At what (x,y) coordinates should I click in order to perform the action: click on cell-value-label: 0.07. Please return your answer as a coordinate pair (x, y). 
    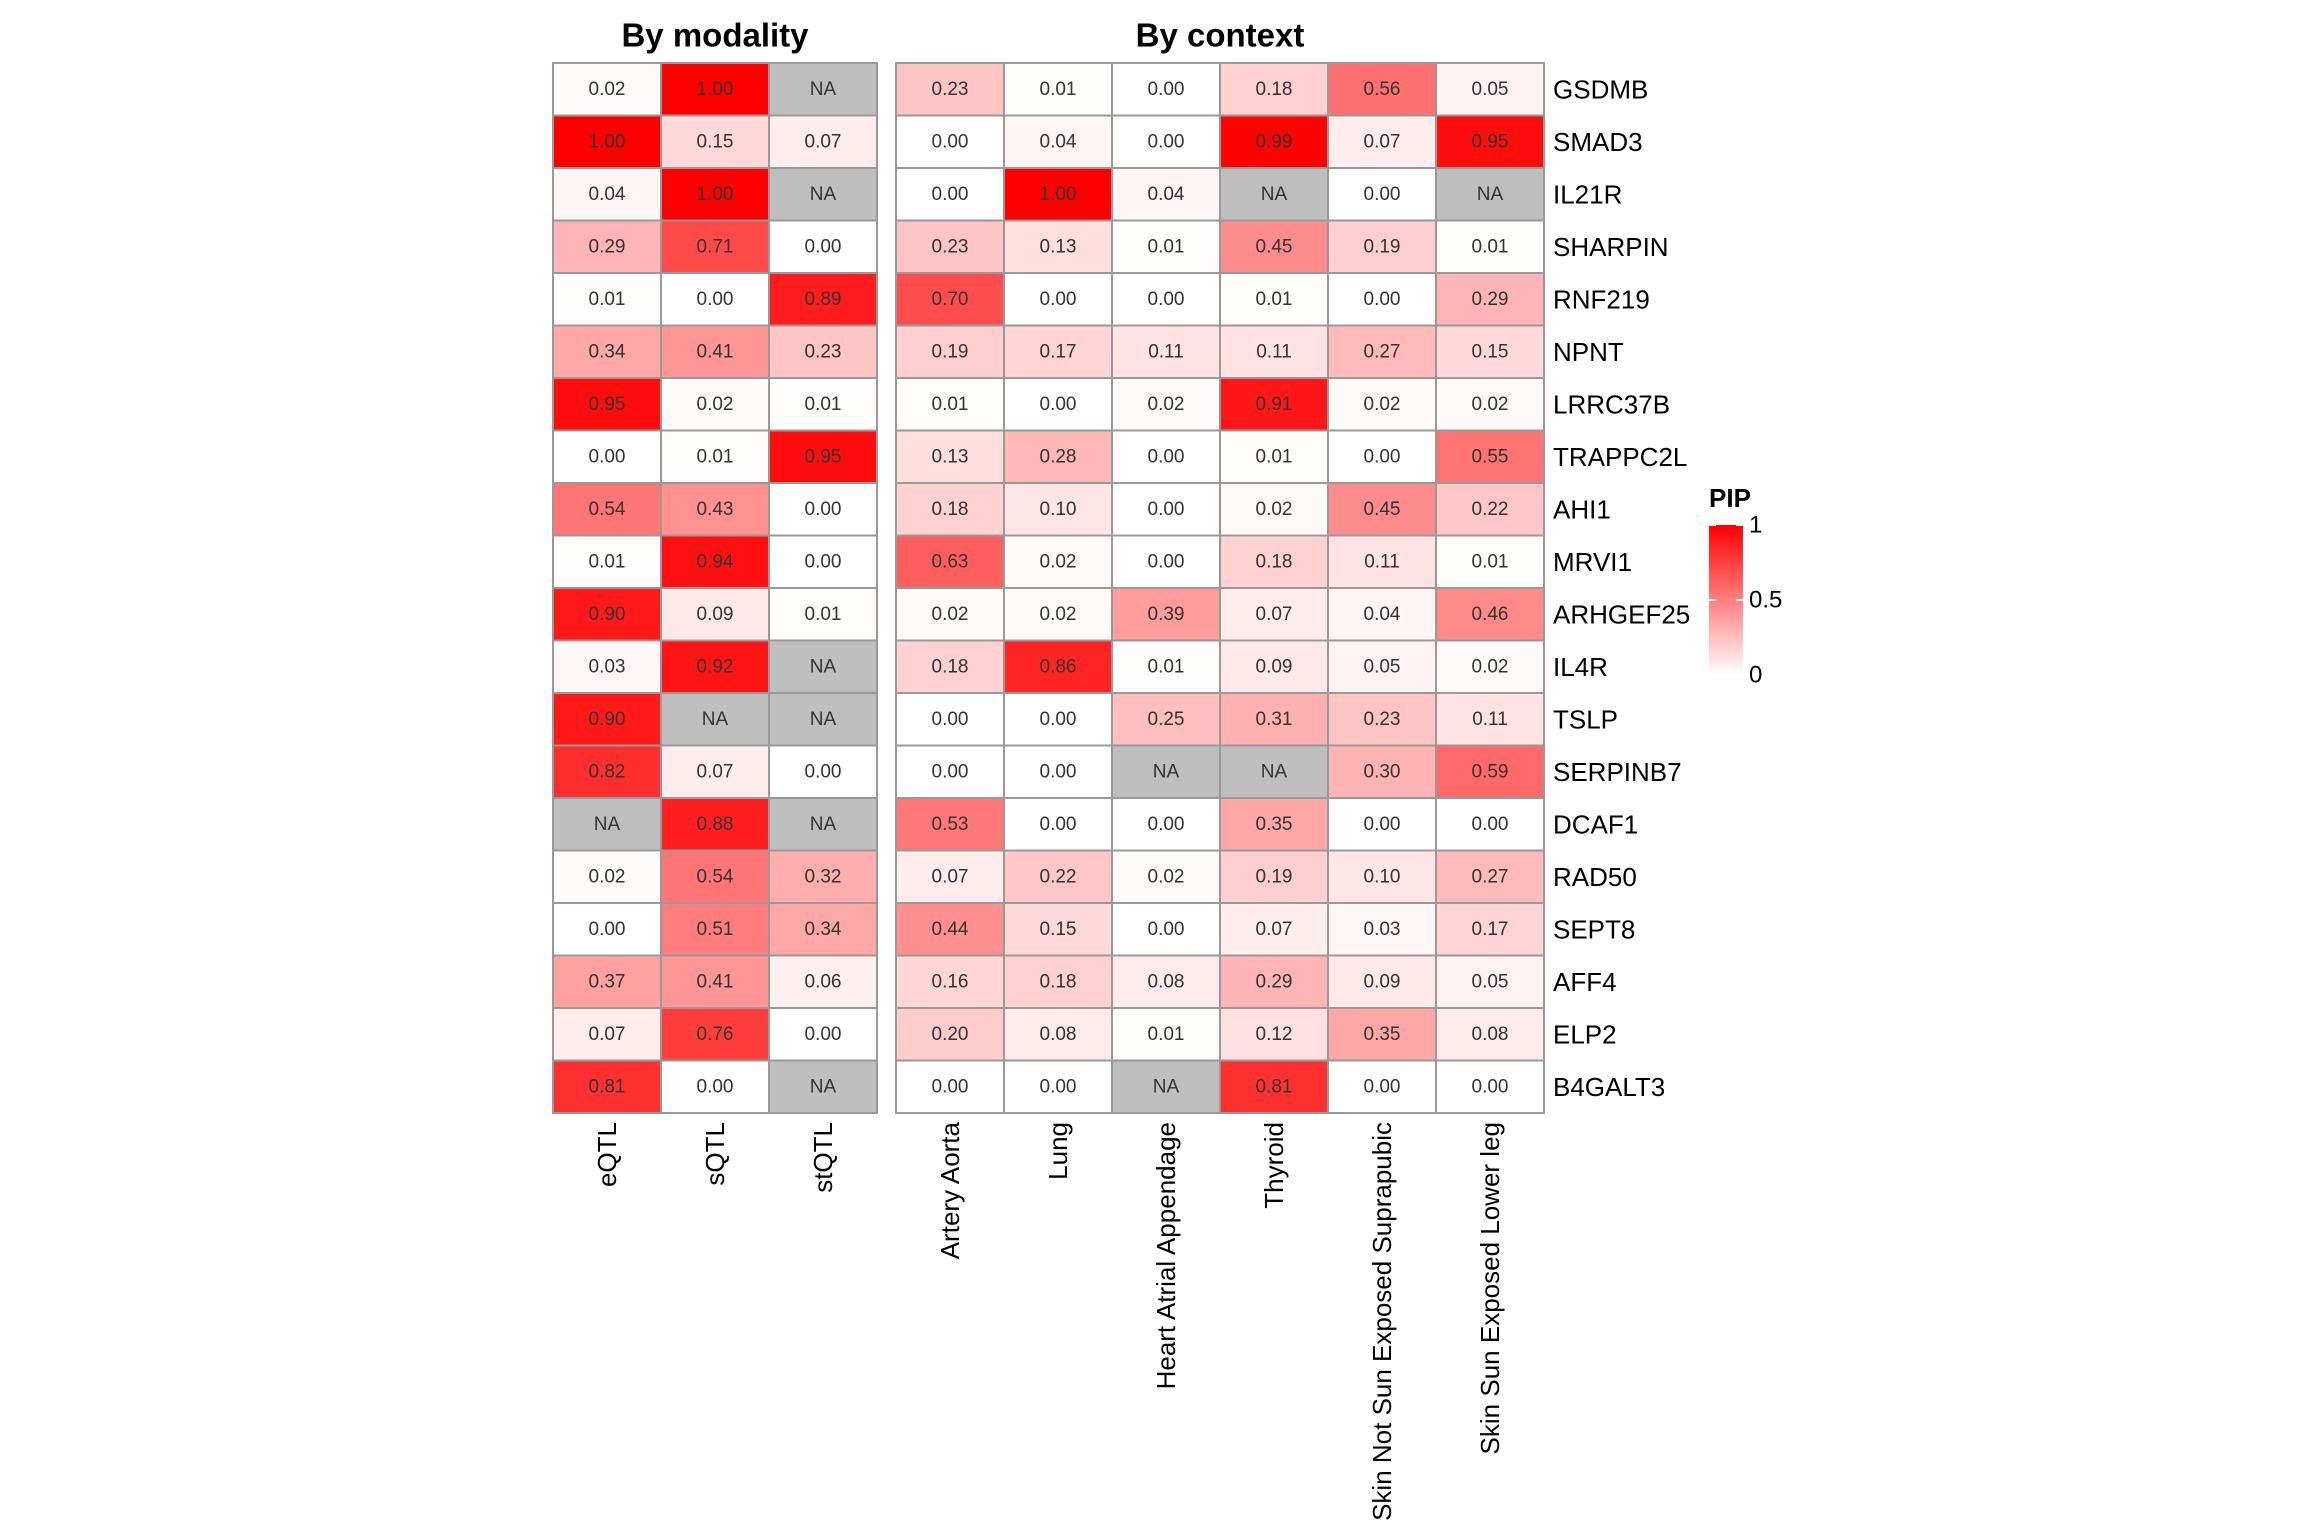
    Looking at the image, I should click on (1274, 929).